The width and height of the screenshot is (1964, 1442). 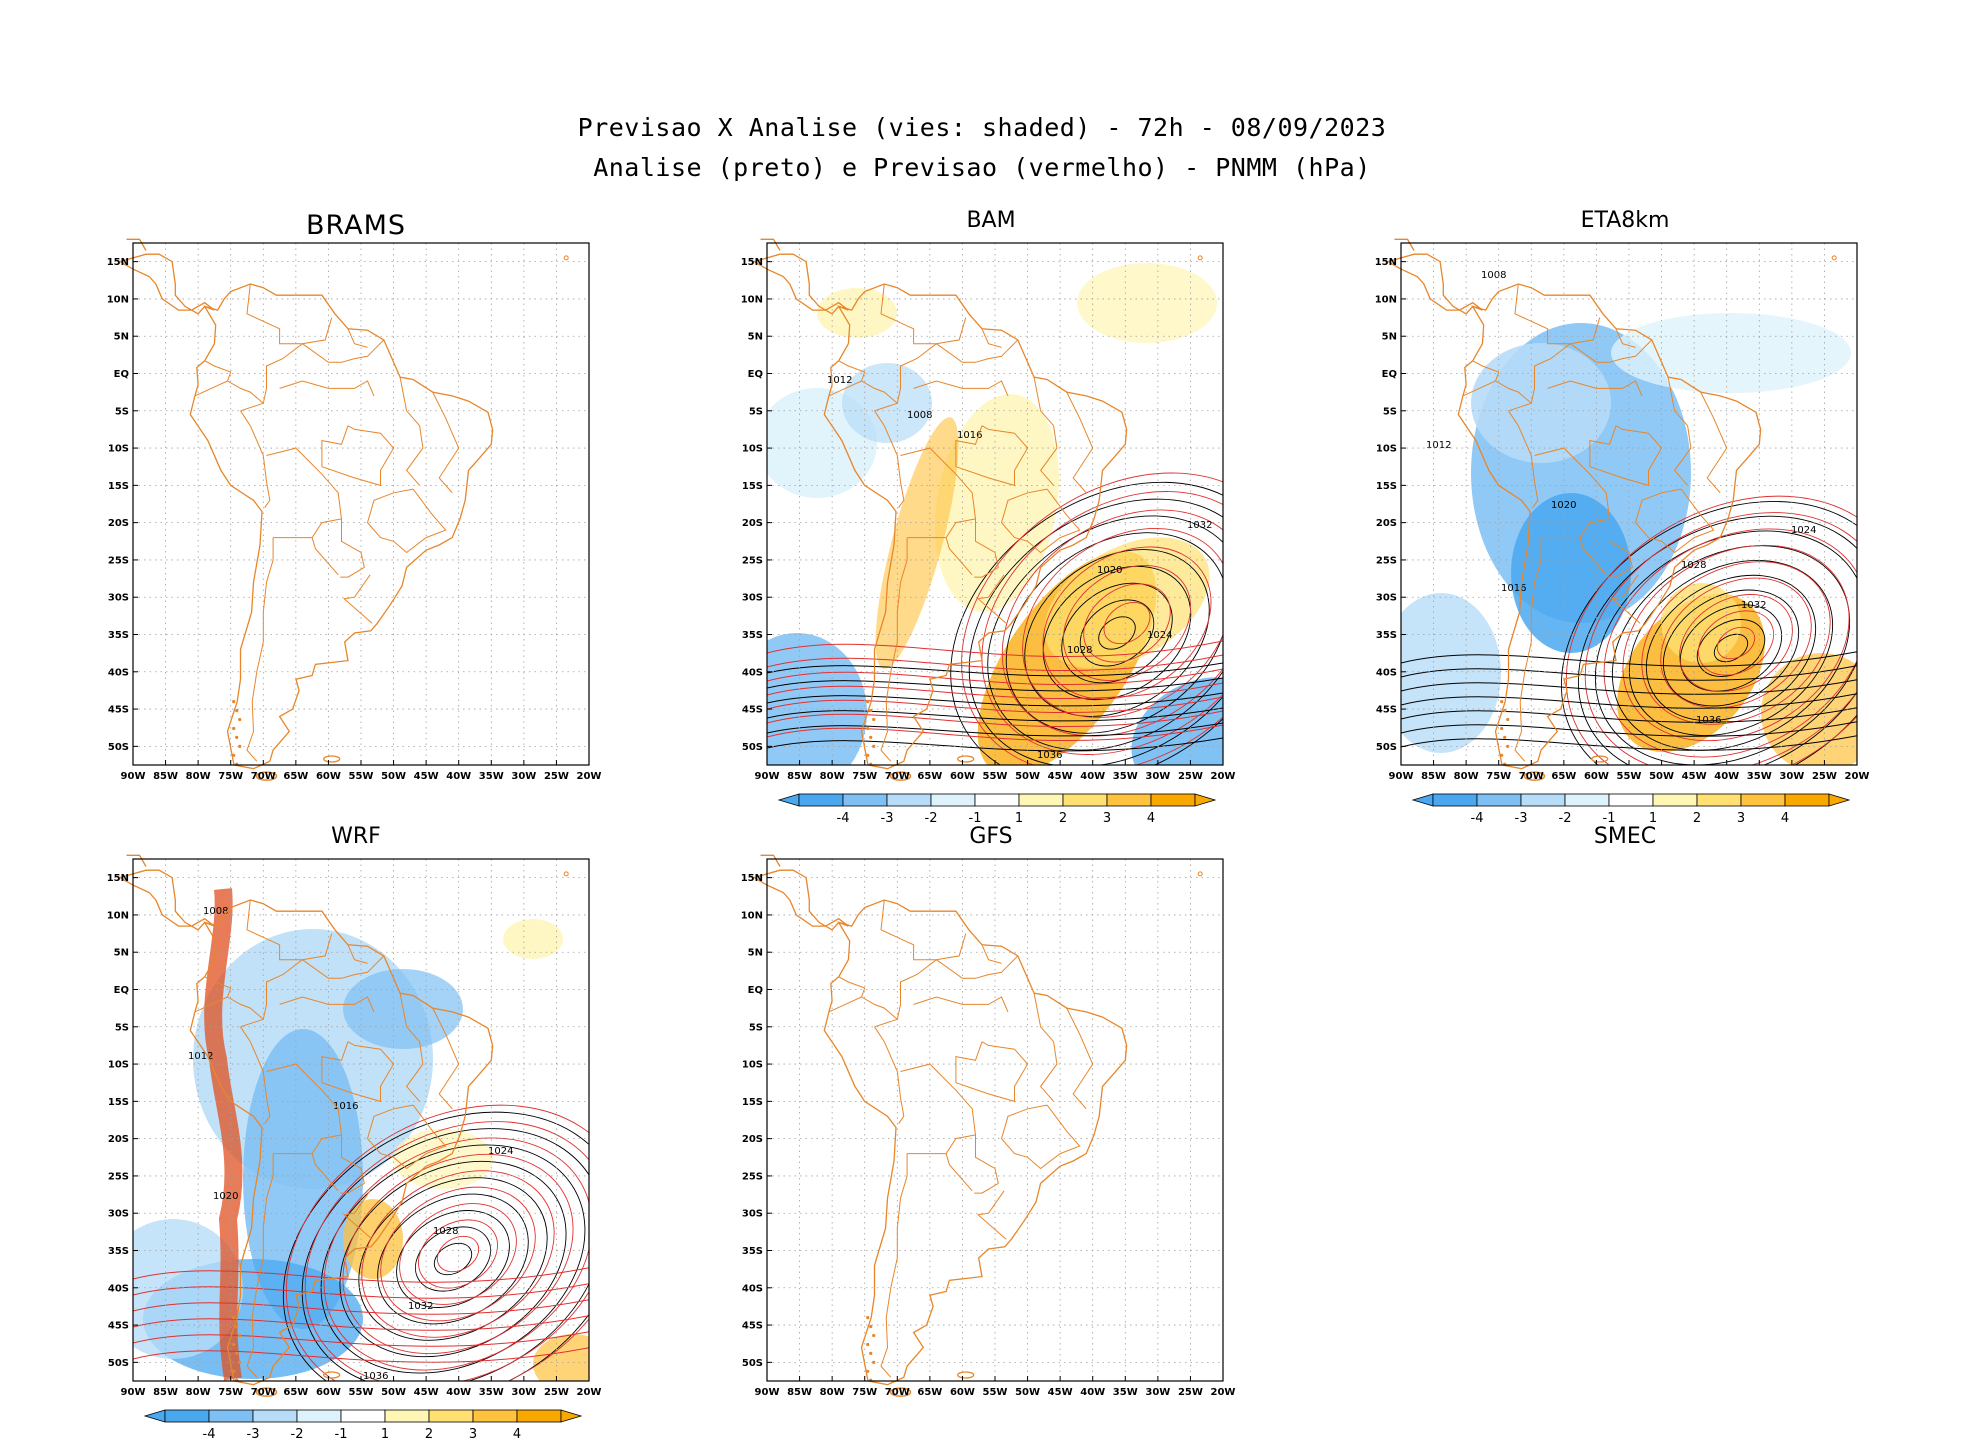 I want to click on colorbar-label: -1, so click(x=341, y=1434).